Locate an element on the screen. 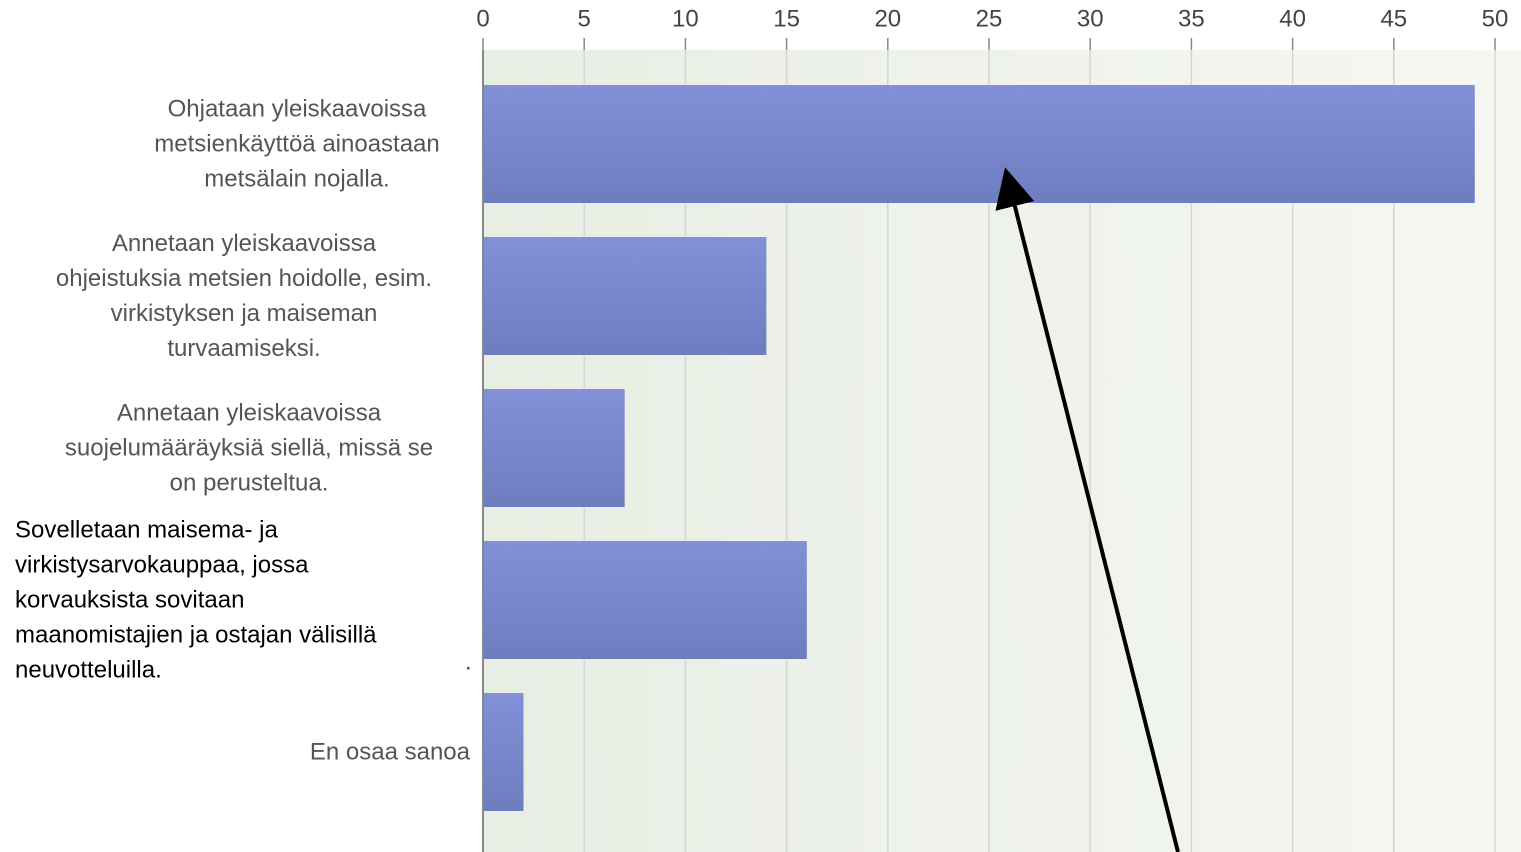 The width and height of the screenshot is (1521, 852). x-tick-label: 10 is located at coordinates (685, 18).